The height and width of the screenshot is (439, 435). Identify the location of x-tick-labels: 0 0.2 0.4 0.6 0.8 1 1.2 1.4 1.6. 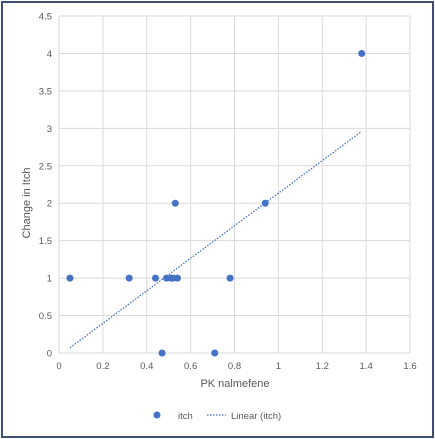
(236, 366).